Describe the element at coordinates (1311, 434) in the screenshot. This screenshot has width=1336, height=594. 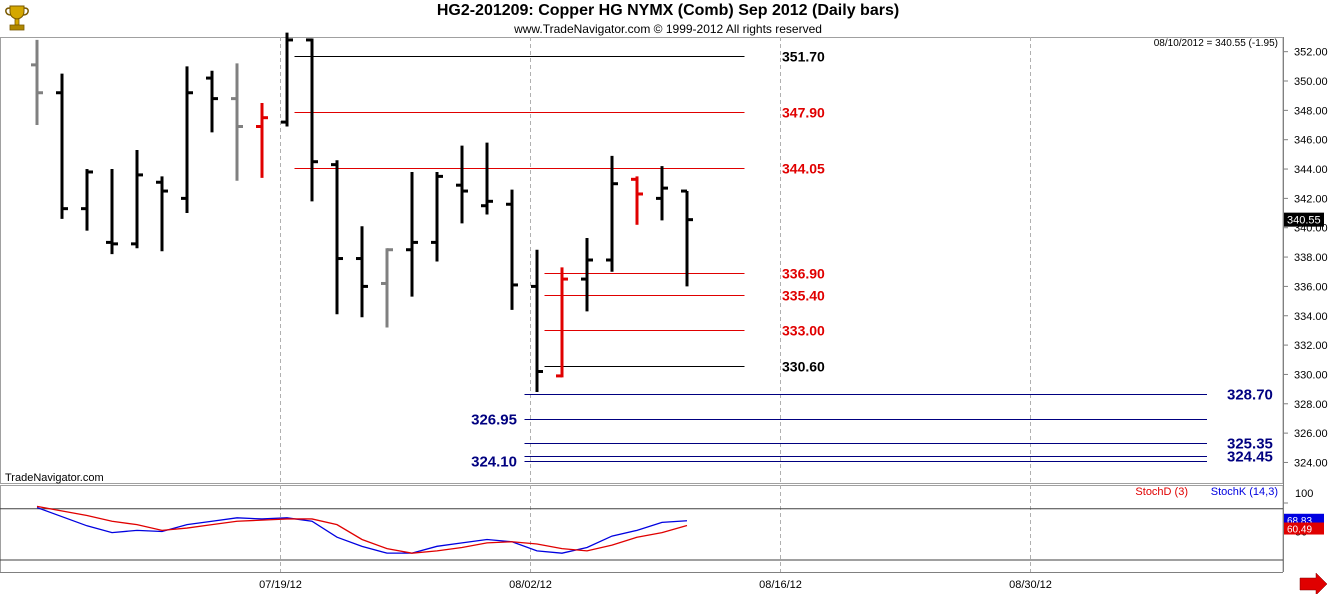
I see `y-tick-label: 326.00` at that location.